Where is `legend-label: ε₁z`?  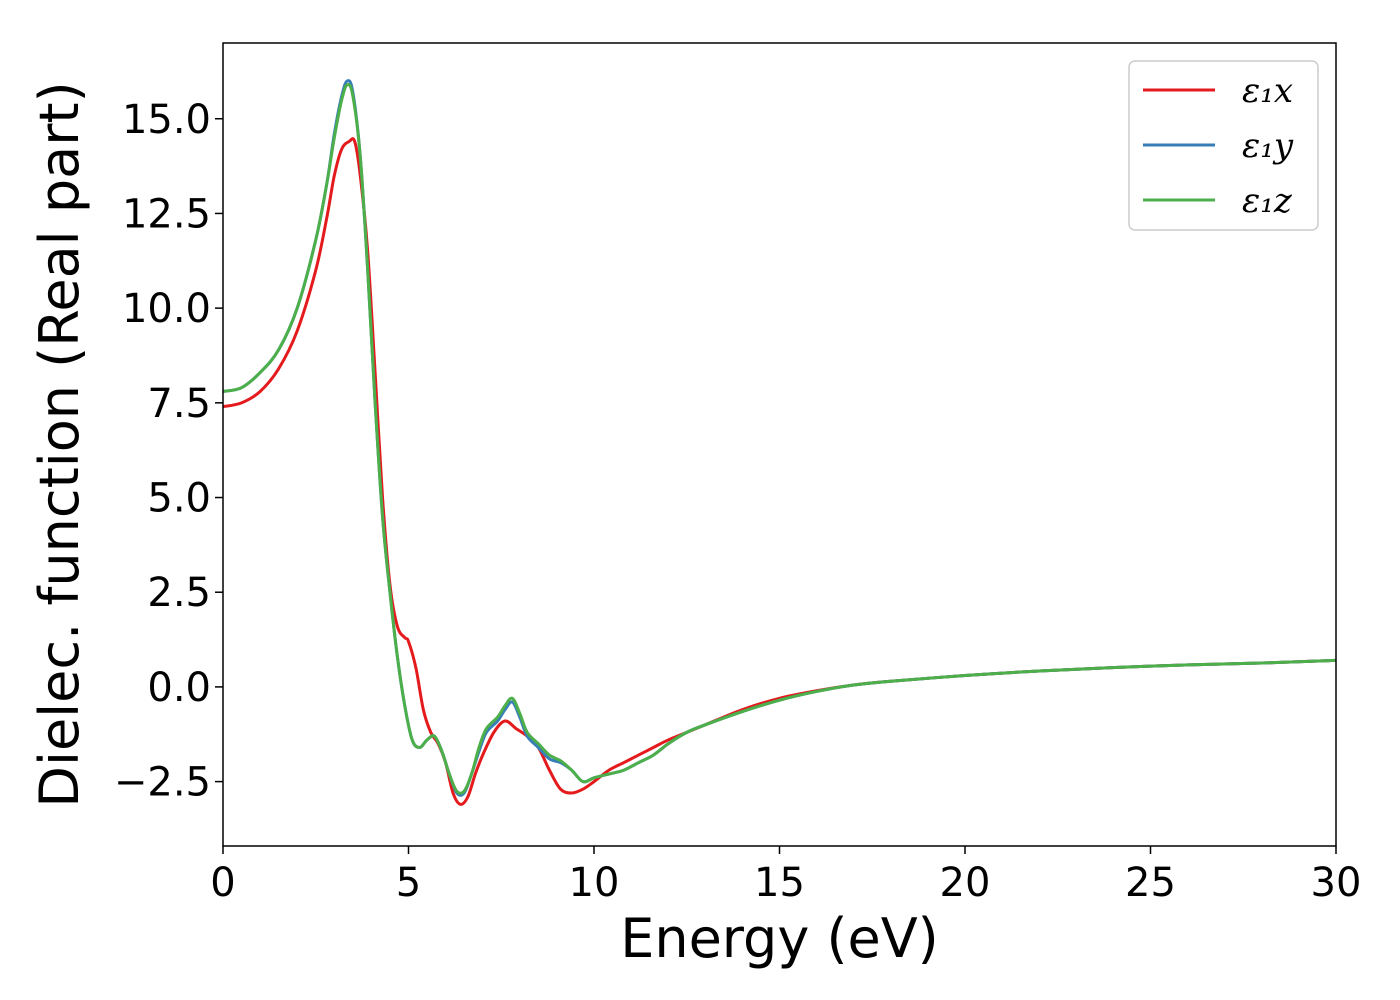
legend-label: ε₁z is located at coordinates (1267, 201).